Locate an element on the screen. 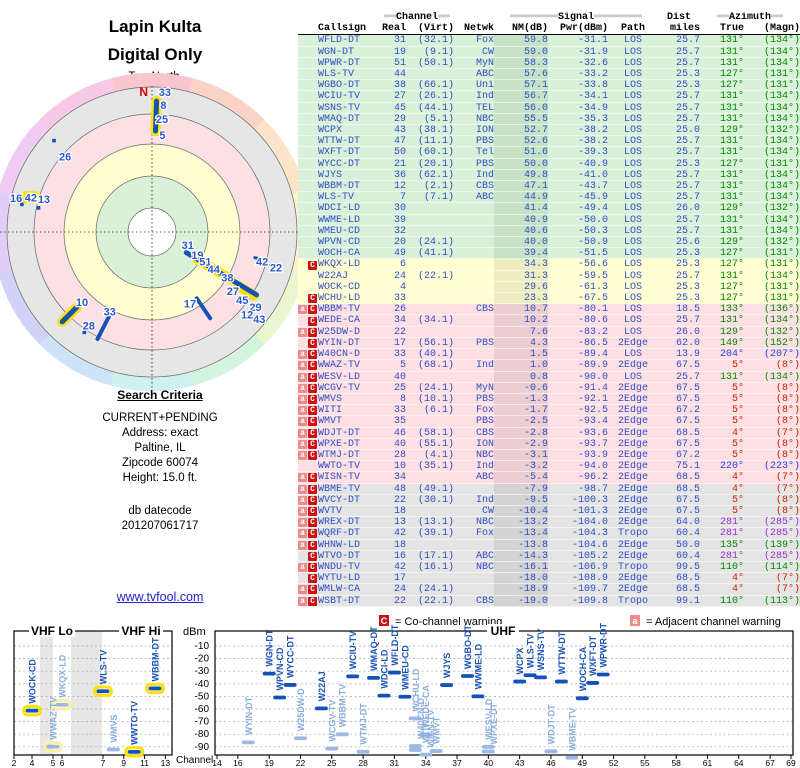 Image resolution: width=800 pixels, height=768 pixels. search-criteria-title: Search Criteria is located at coordinates (160, 395).